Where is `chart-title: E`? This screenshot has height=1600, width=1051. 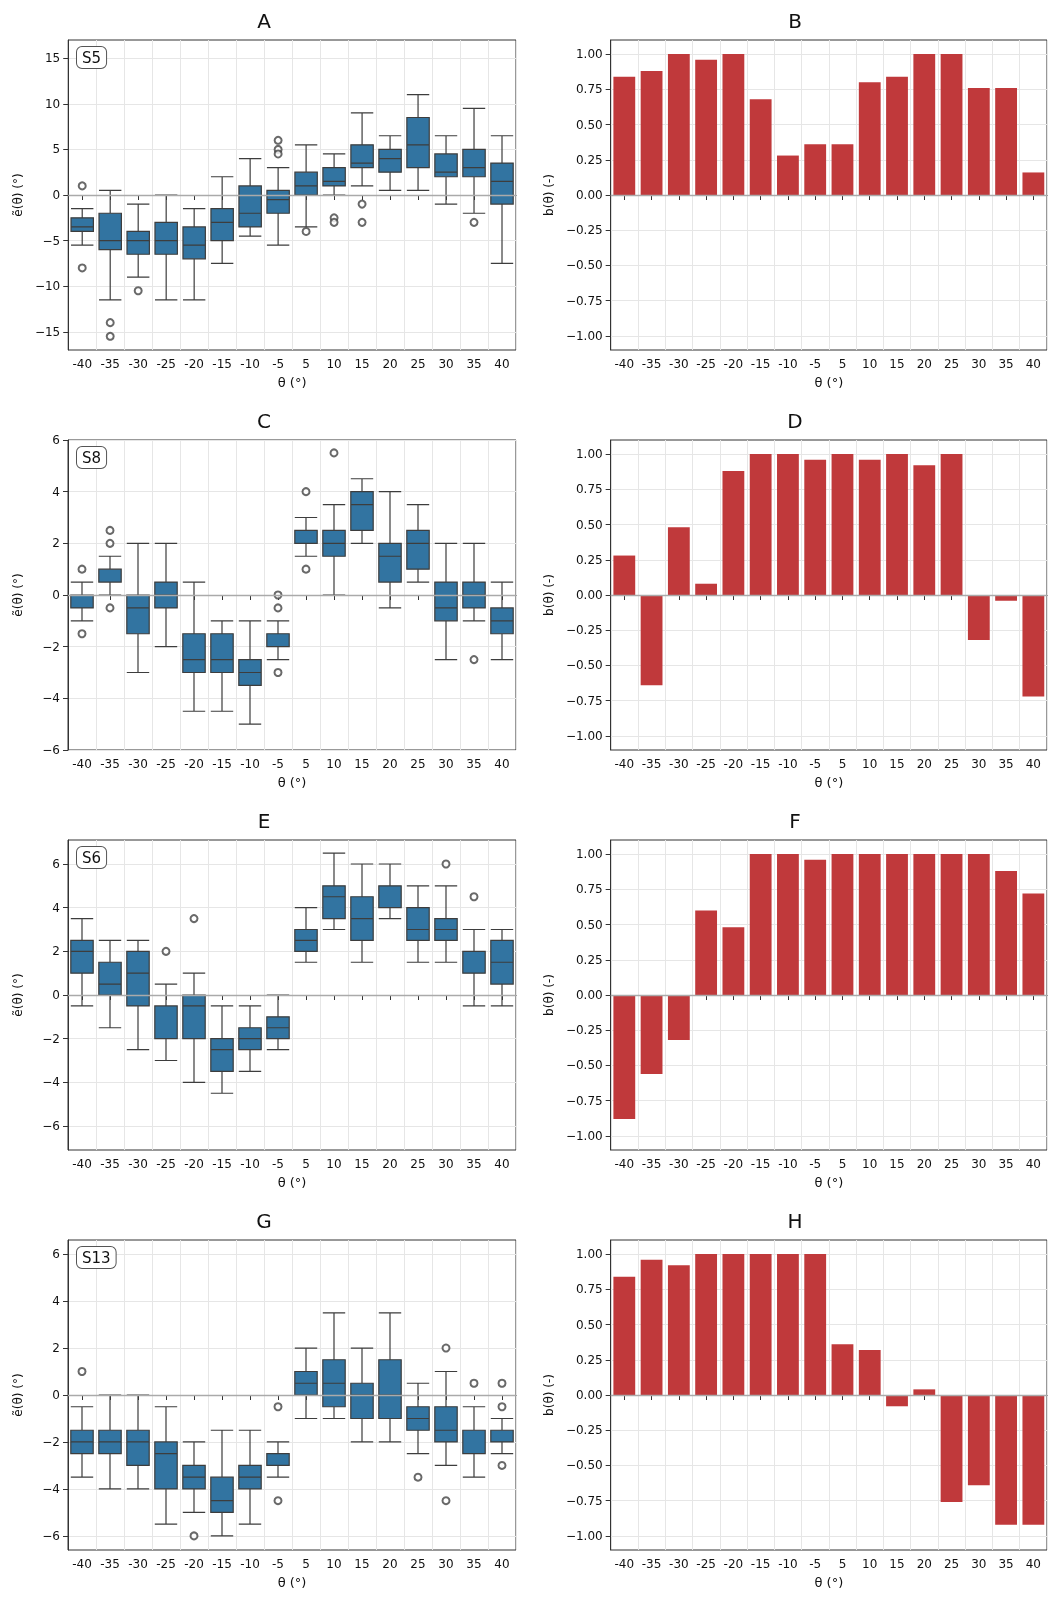 chart-title: E is located at coordinates (264, 821).